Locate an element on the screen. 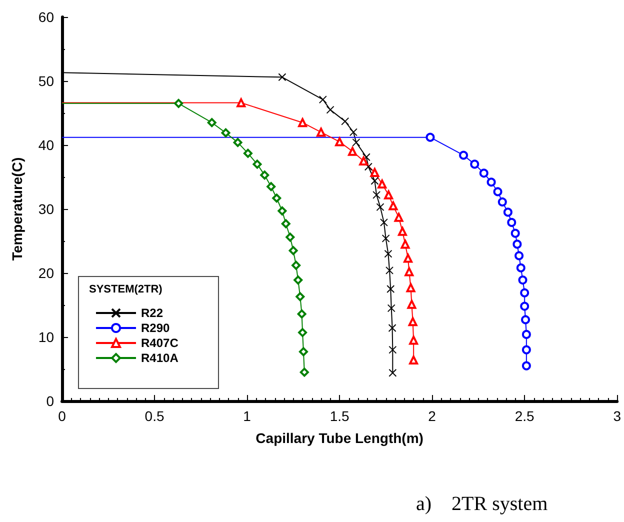 This screenshot has width=624, height=522. legend-label: R410A is located at coordinates (160, 358).